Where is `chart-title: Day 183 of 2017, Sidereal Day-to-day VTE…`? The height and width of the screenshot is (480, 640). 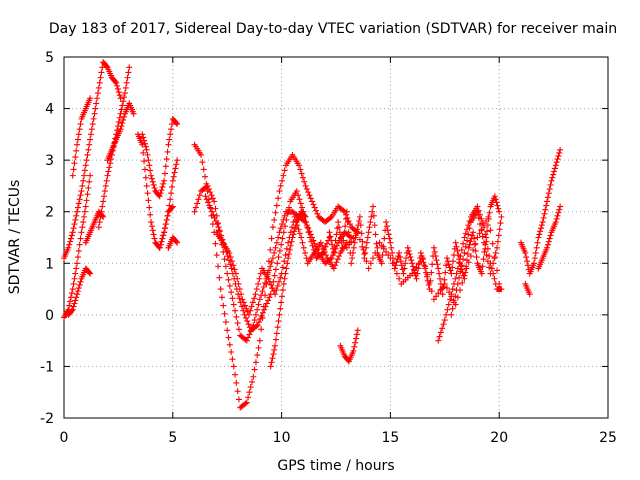
chart-title: Day 183 of 2017, Sidereal Day-to-day VTE… is located at coordinates (333, 29).